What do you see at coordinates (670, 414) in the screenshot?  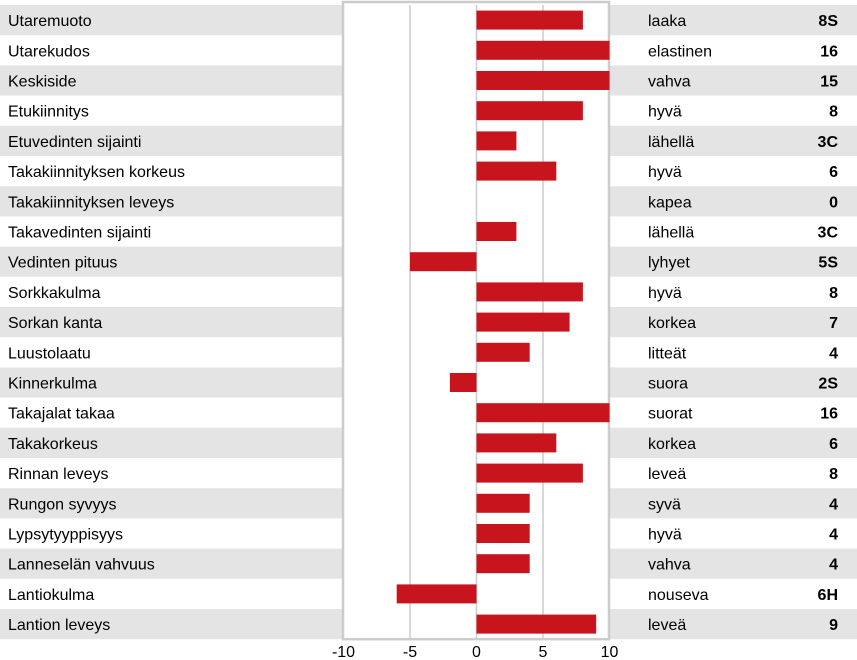 I see `description-label: suorat` at bounding box center [670, 414].